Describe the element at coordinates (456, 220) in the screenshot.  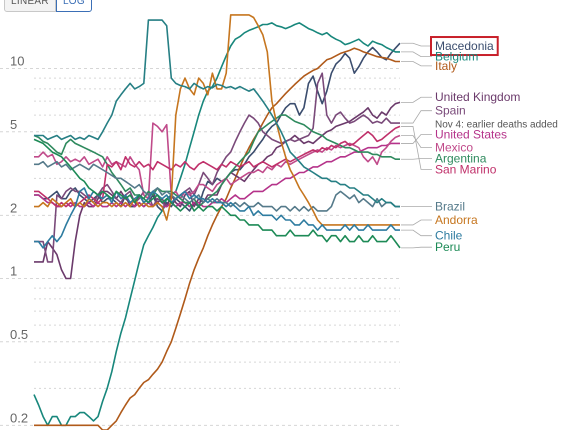
I see `series-label-andorra: Andorra` at that location.